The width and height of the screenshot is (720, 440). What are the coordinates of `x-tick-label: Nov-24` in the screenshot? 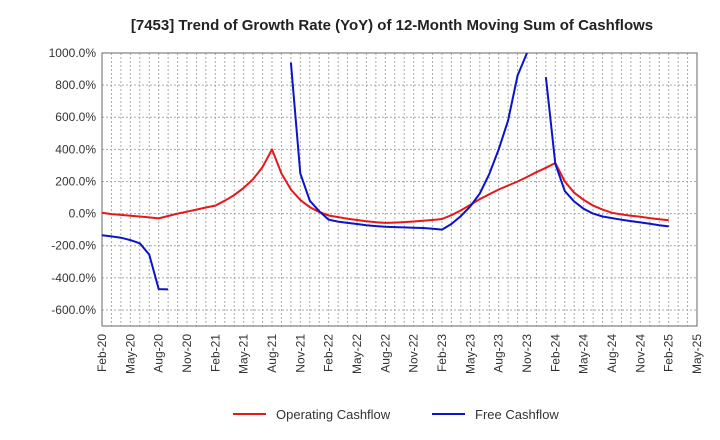 It's located at (640, 353).